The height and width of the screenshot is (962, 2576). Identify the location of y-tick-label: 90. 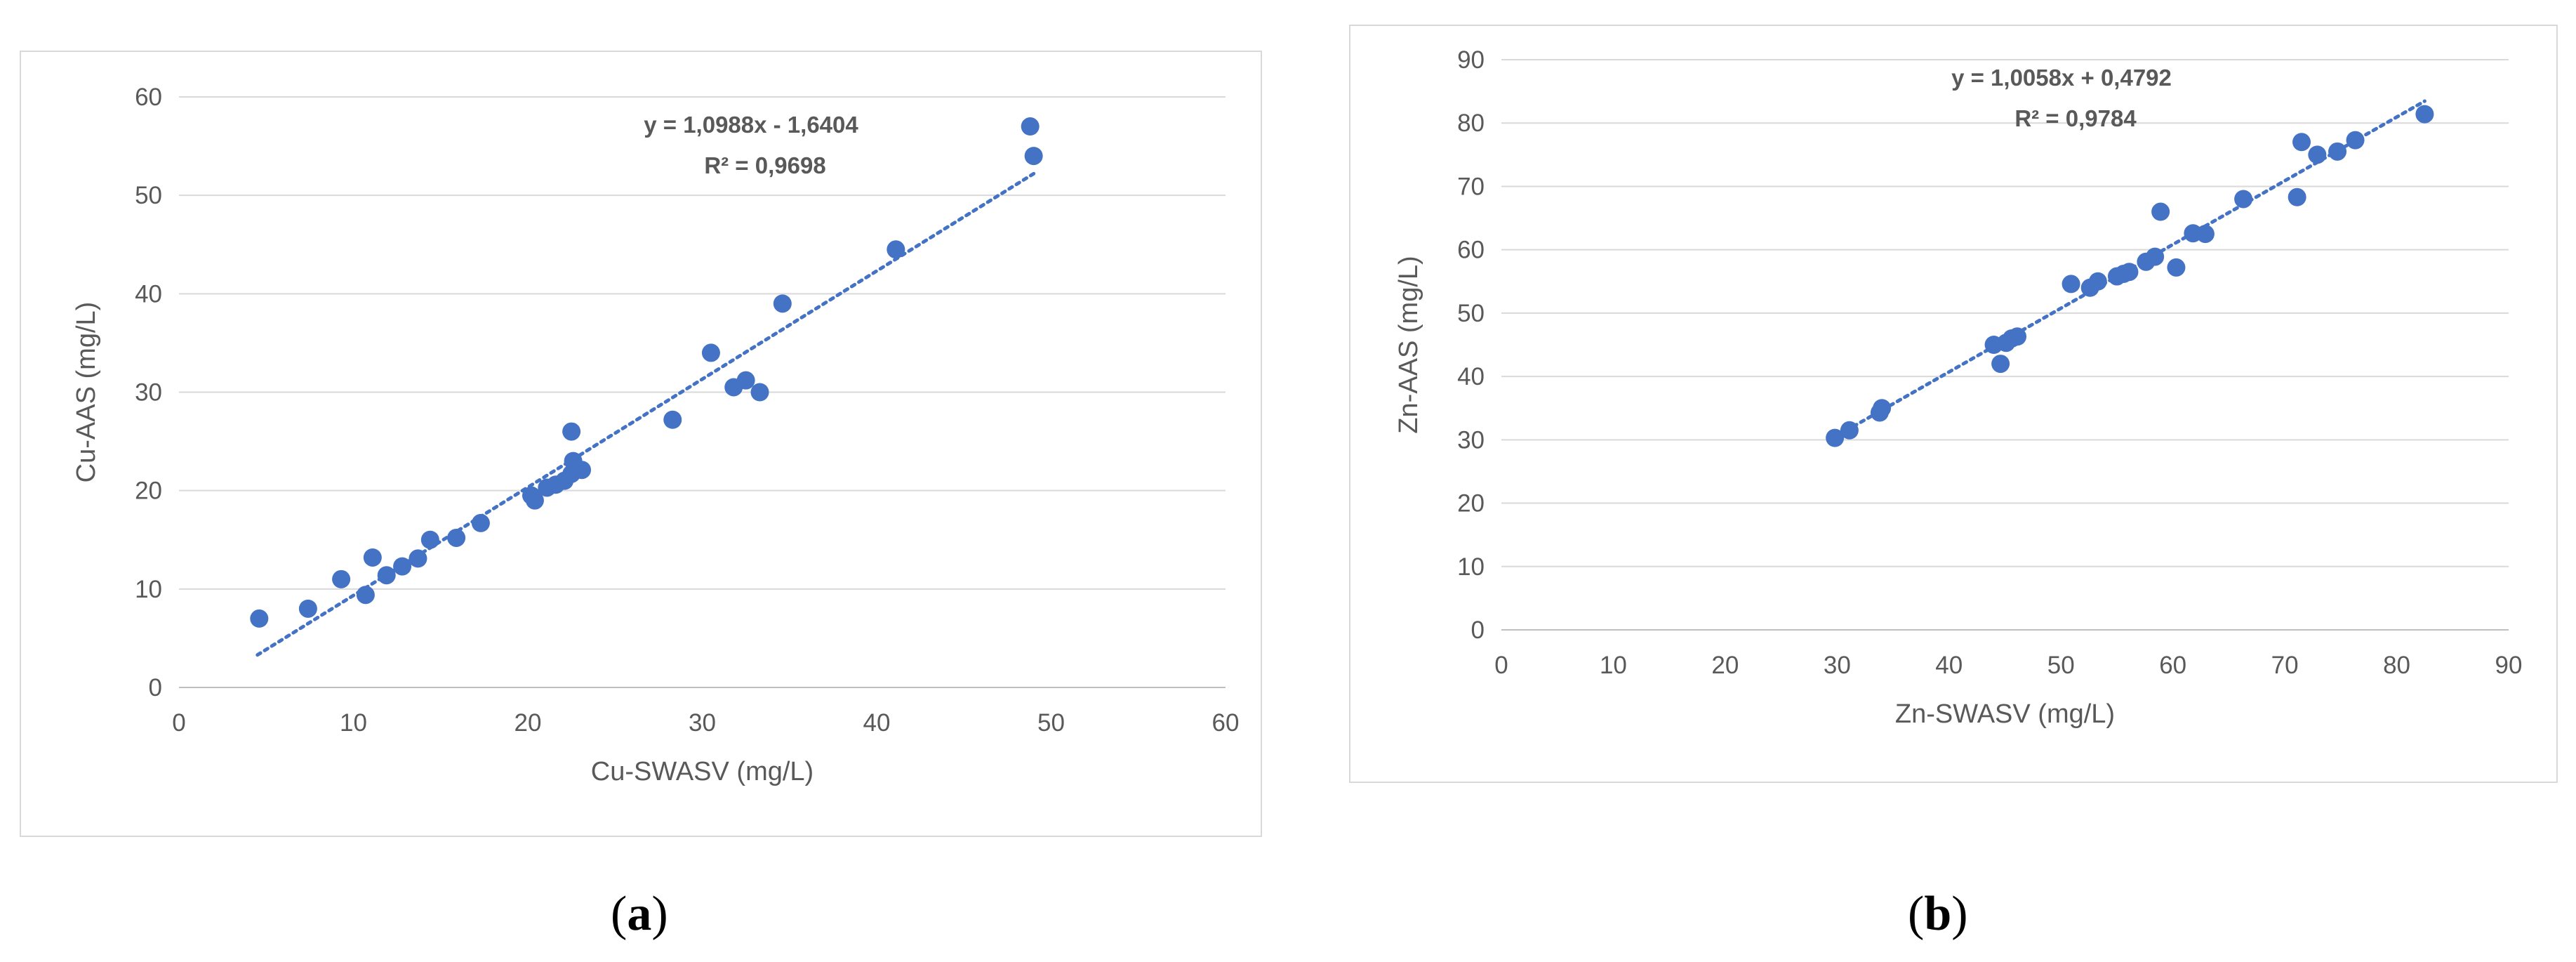
(1471, 60).